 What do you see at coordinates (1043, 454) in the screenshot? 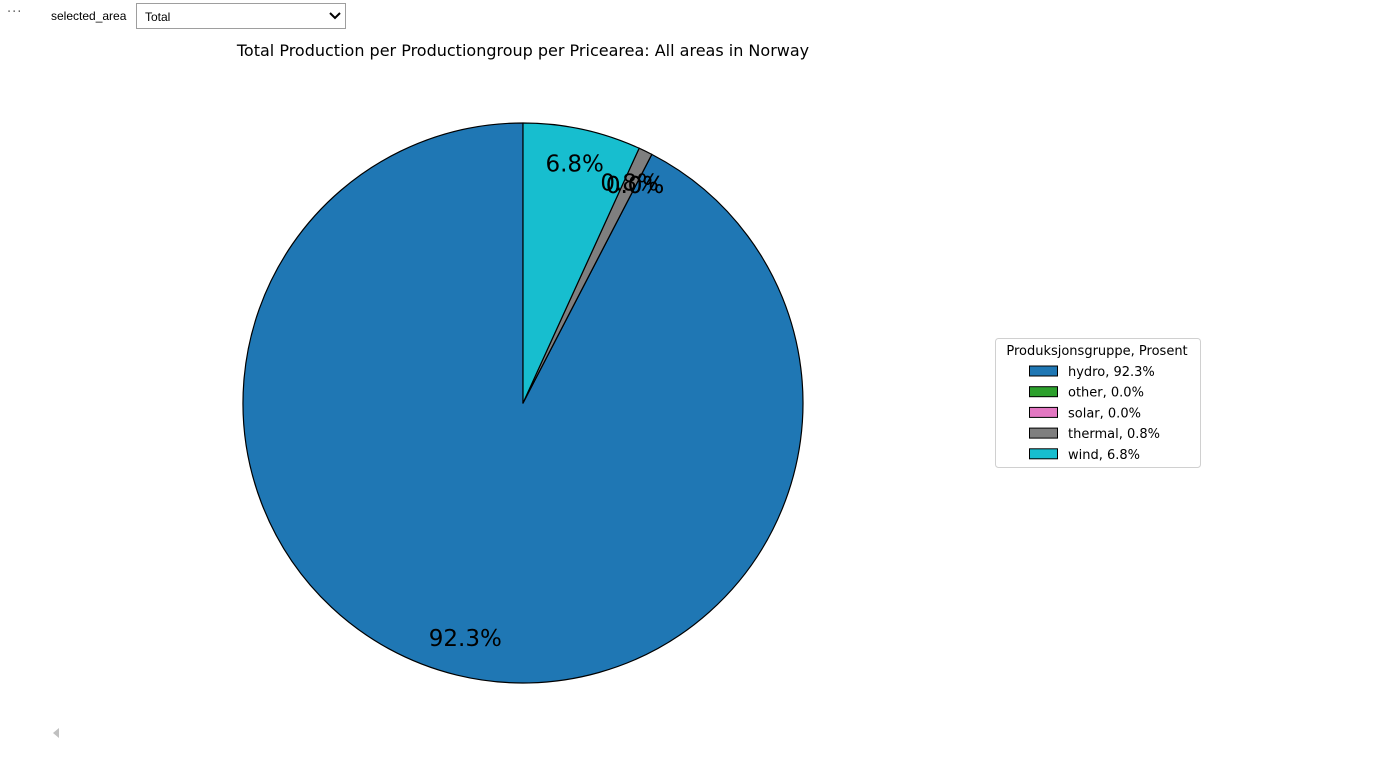
I see `legend-swatch-wind` at bounding box center [1043, 454].